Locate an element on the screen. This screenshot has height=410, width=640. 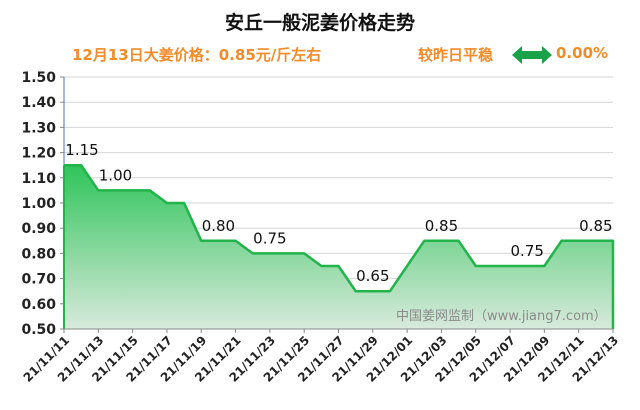
y-tick-label: 1.50 is located at coordinates (38, 78).